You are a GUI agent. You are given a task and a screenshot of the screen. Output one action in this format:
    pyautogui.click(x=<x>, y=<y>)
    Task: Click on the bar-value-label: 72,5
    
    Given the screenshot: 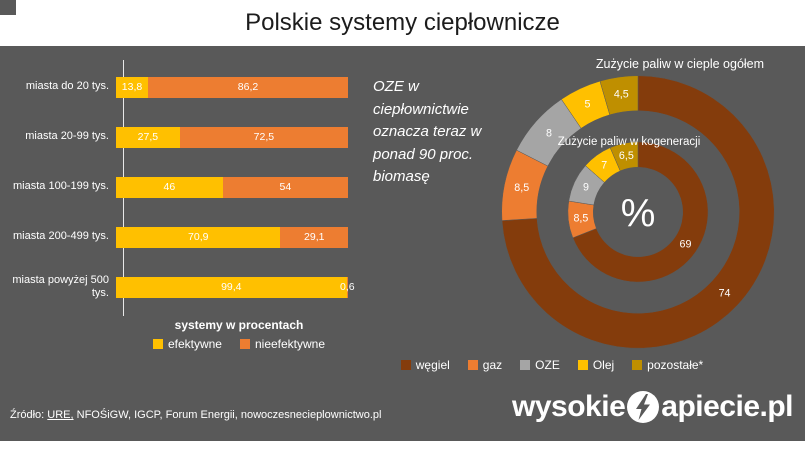 What is the action you would take?
    pyautogui.click(x=264, y=137)
    